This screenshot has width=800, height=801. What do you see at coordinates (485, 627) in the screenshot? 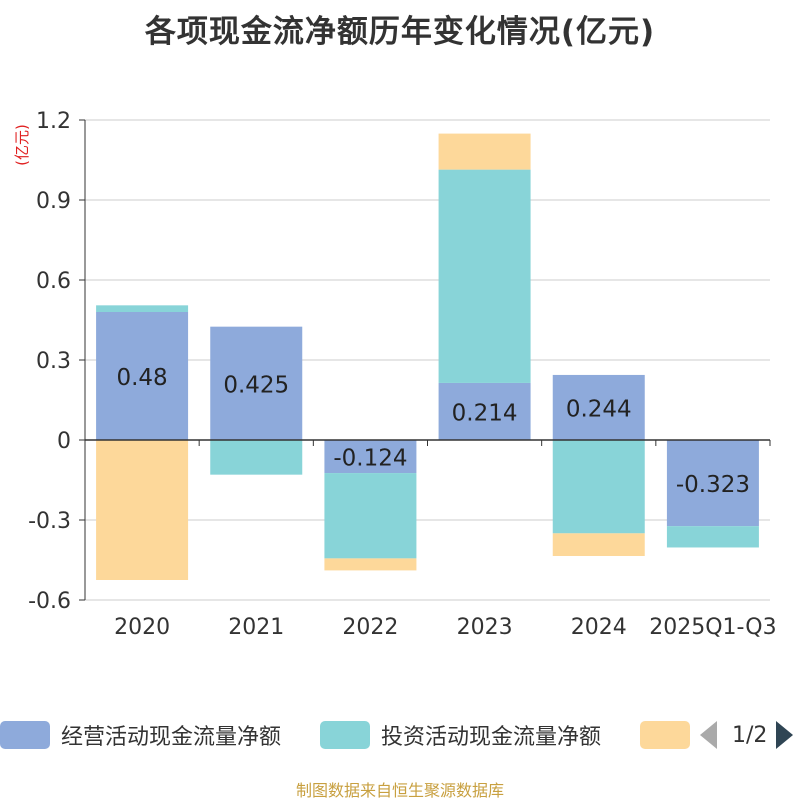
I see `x-tick-label: 2023` at bounding box center [485, 627].